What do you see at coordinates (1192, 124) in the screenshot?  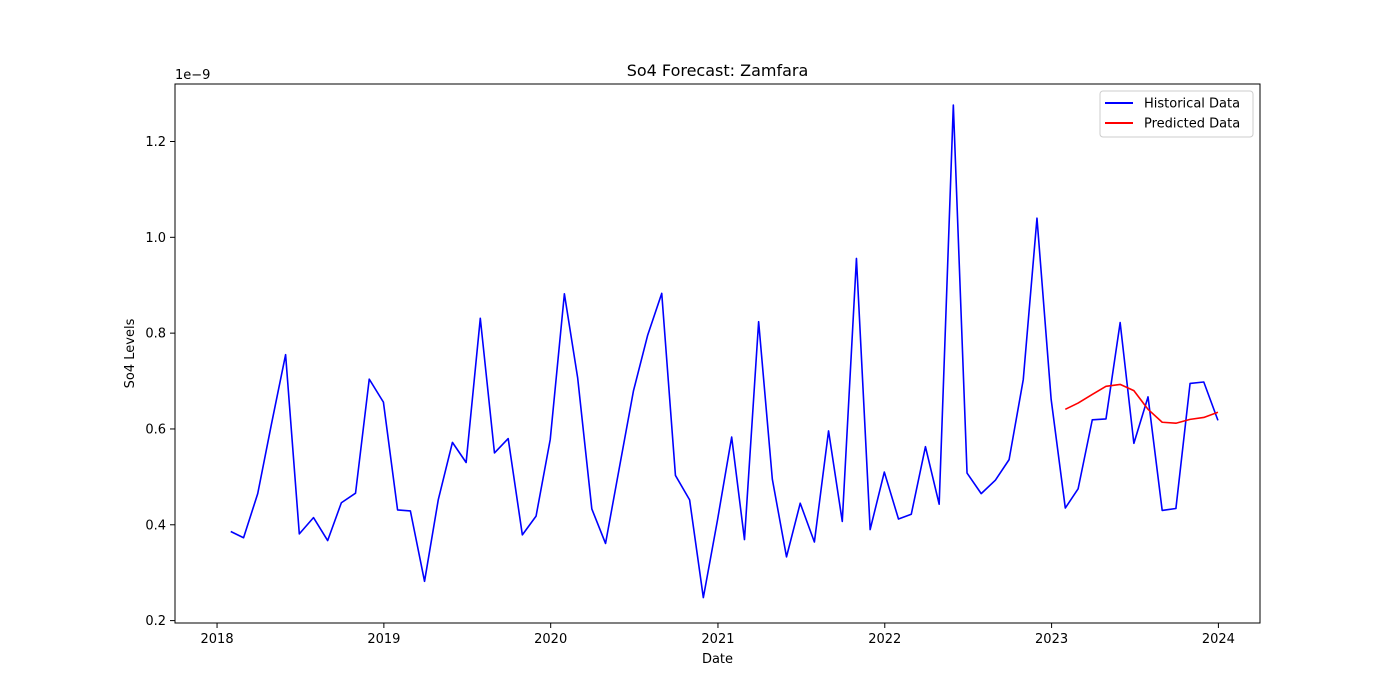 I see `legend-label: Predicted Data` at bounding box center [1192, 124].